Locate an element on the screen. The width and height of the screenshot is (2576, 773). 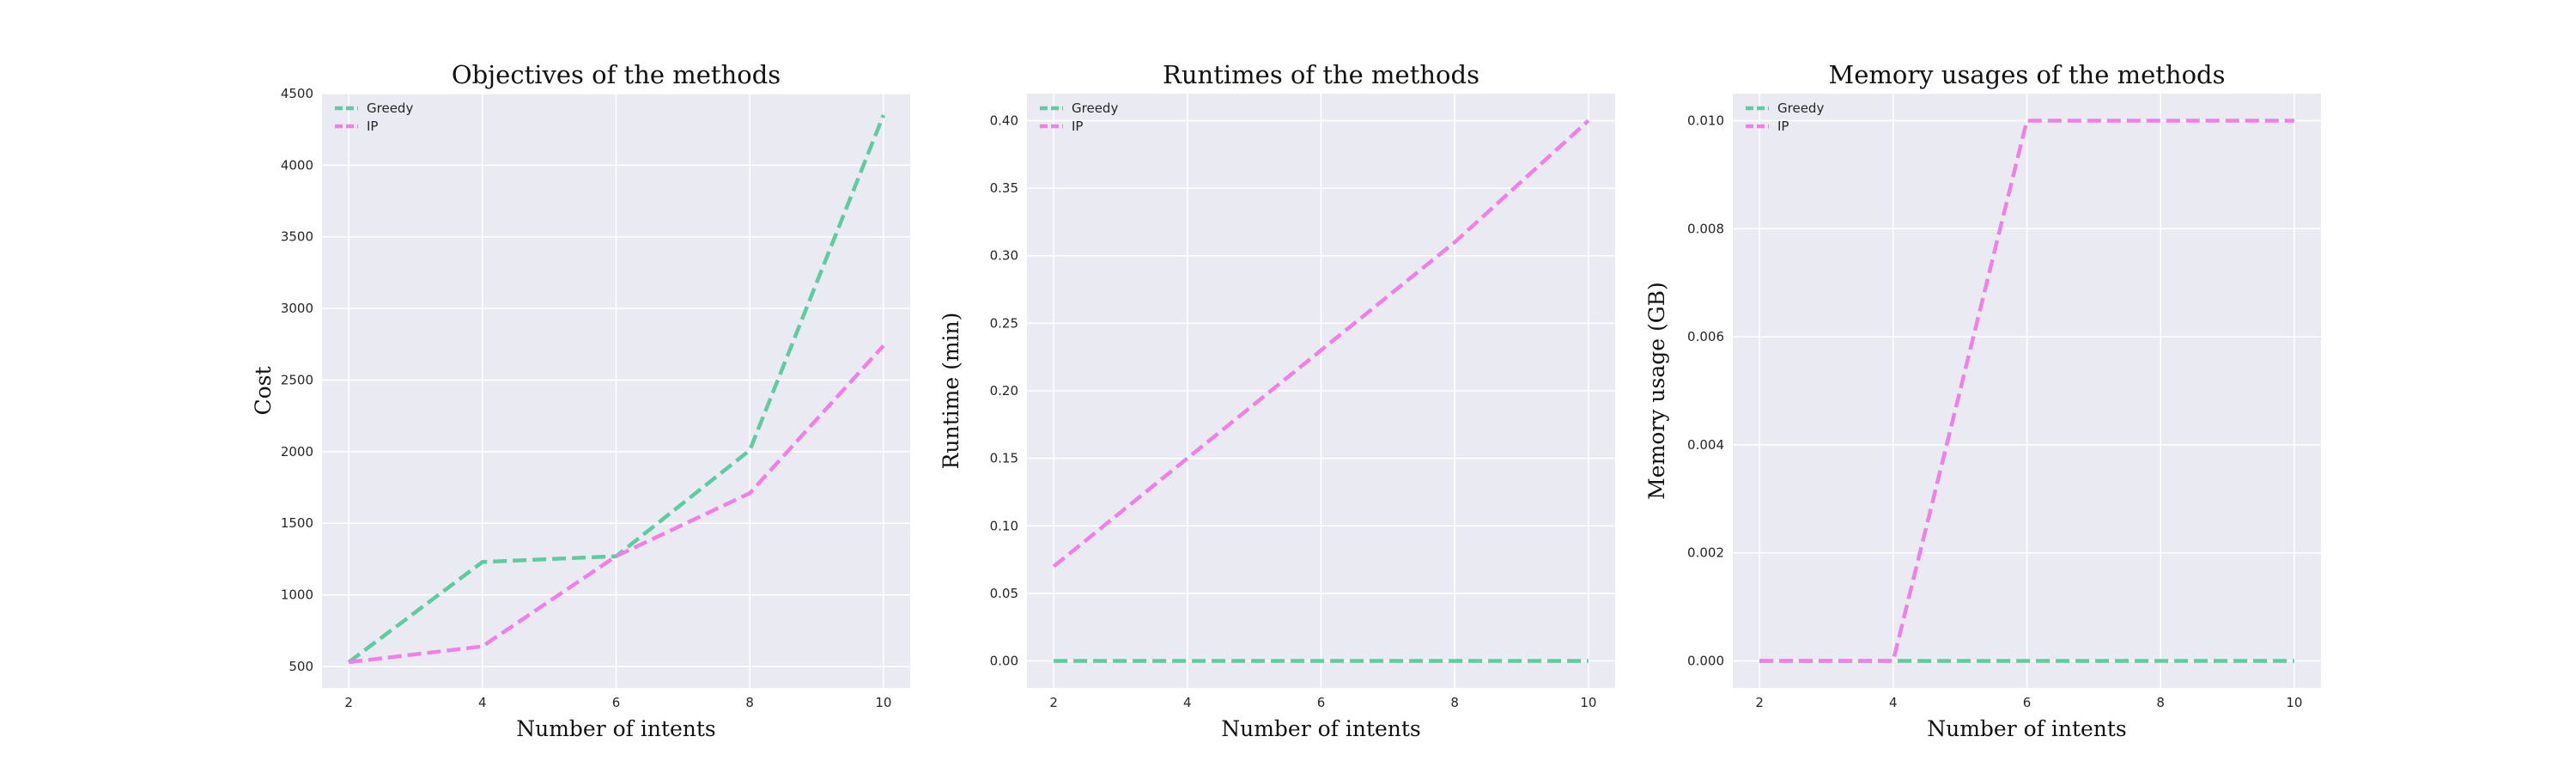
y-tick-label: 500 is located at coordinates (301, 666).